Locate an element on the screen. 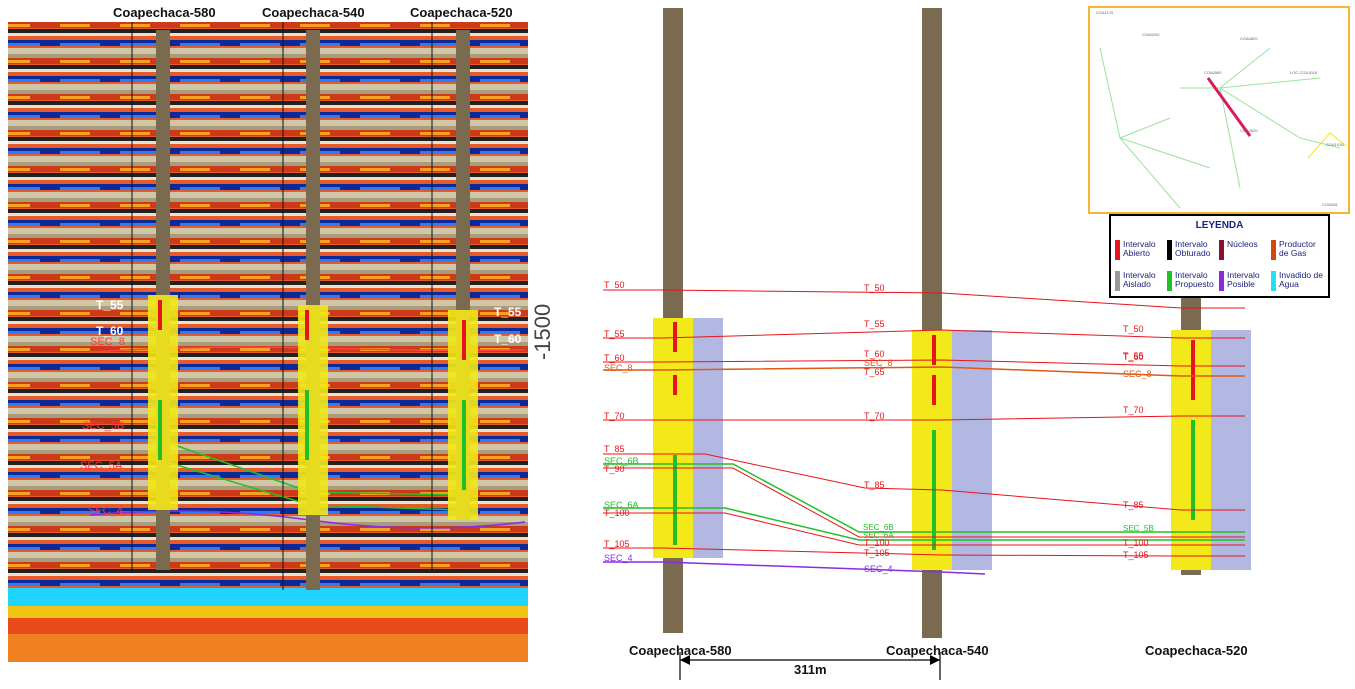 Image resolution: width=1355 pixels, height=689 pixels. legend-label: Productor de Gas is located at coordinates (1297, 248).